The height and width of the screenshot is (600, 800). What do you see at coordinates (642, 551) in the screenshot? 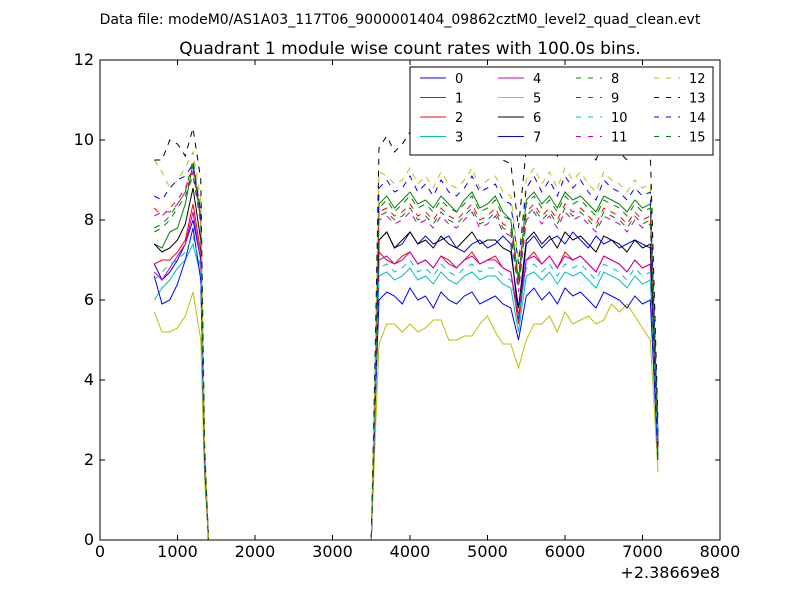
I see `x-tick-label: 7000` at bounding box center [642, 551].